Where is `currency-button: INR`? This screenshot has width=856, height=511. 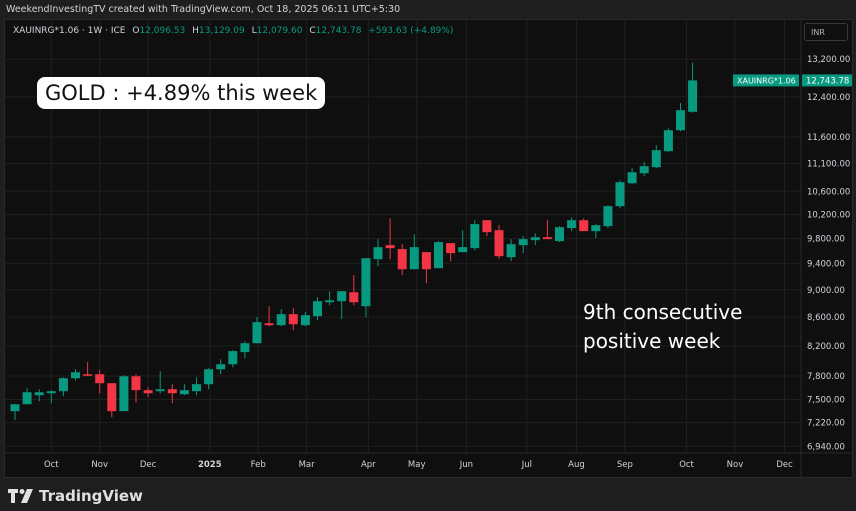 currency-button: INR is located at coordinates (826, 32).